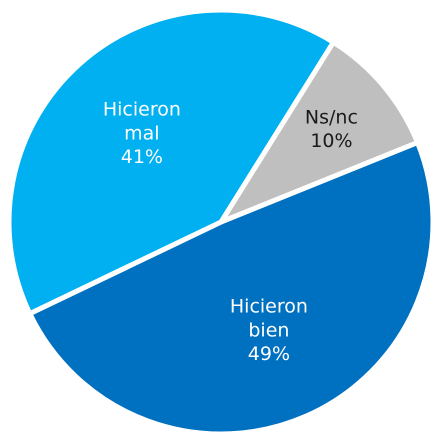 This screenshot has height=444, width=441. I want to click on category-label-line: bien, so click(268, 330).